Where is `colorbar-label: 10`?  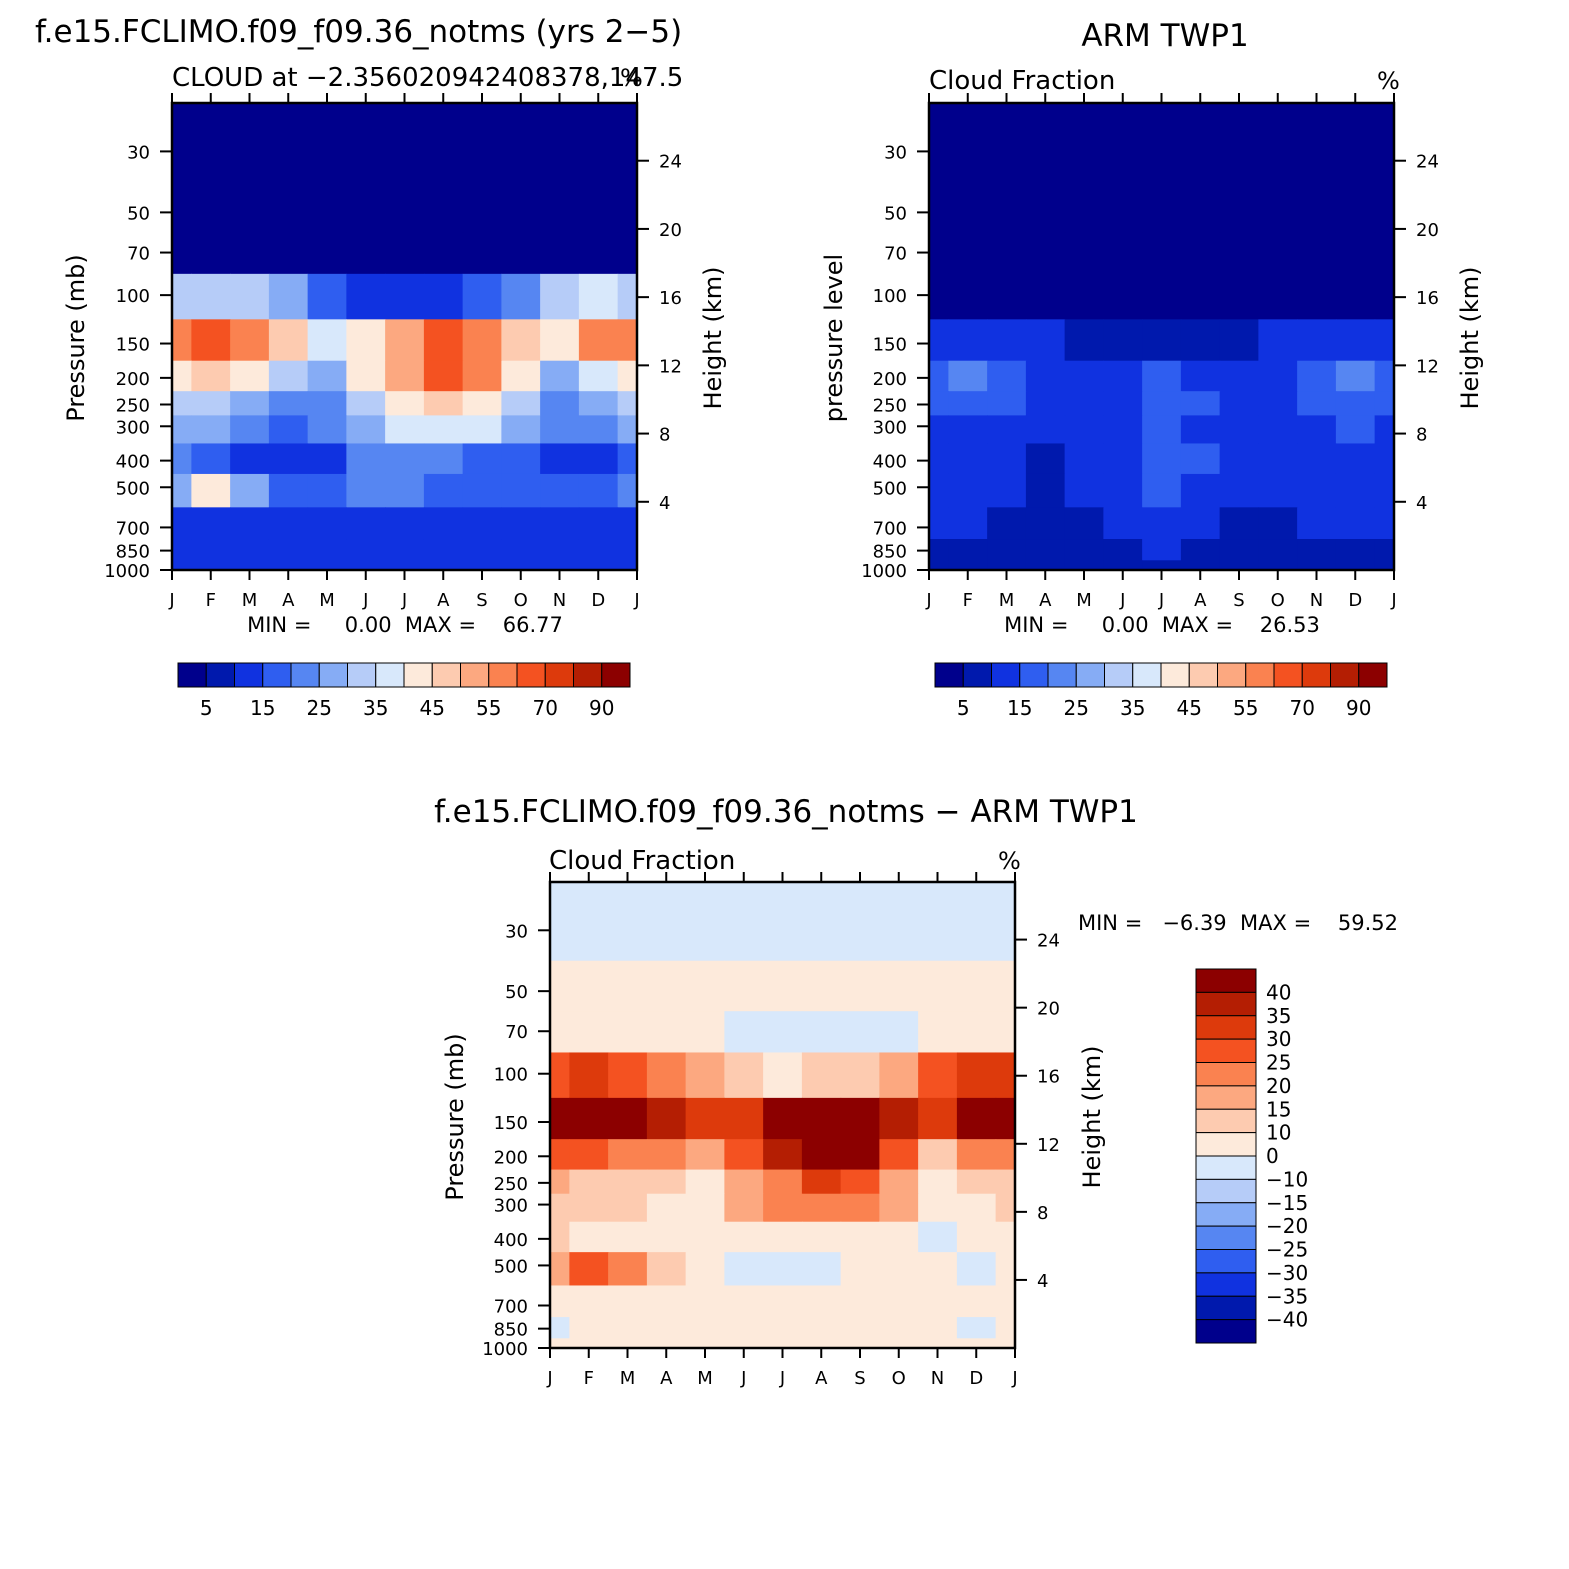 colorbar-label: 10 is located at coordinates (1278, 1133).